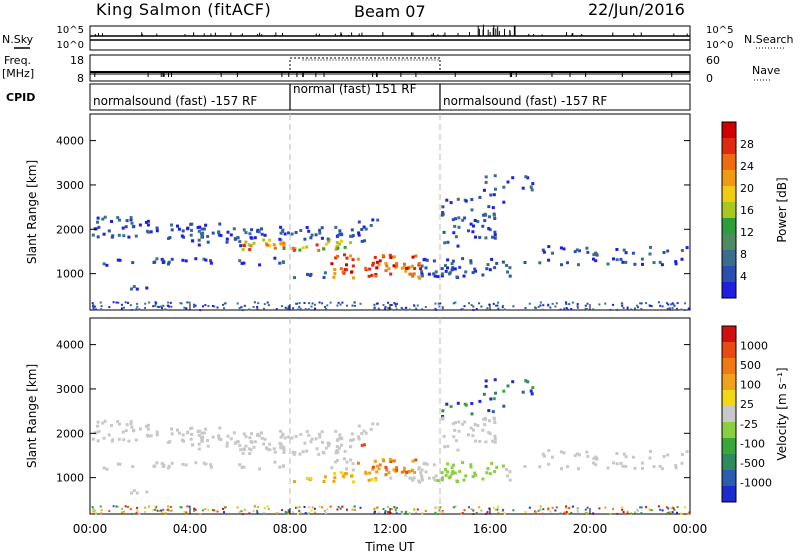  Describe the element at coordinates (20, 97) in the screenshot. I see `cpid-label: CPID` at that location.